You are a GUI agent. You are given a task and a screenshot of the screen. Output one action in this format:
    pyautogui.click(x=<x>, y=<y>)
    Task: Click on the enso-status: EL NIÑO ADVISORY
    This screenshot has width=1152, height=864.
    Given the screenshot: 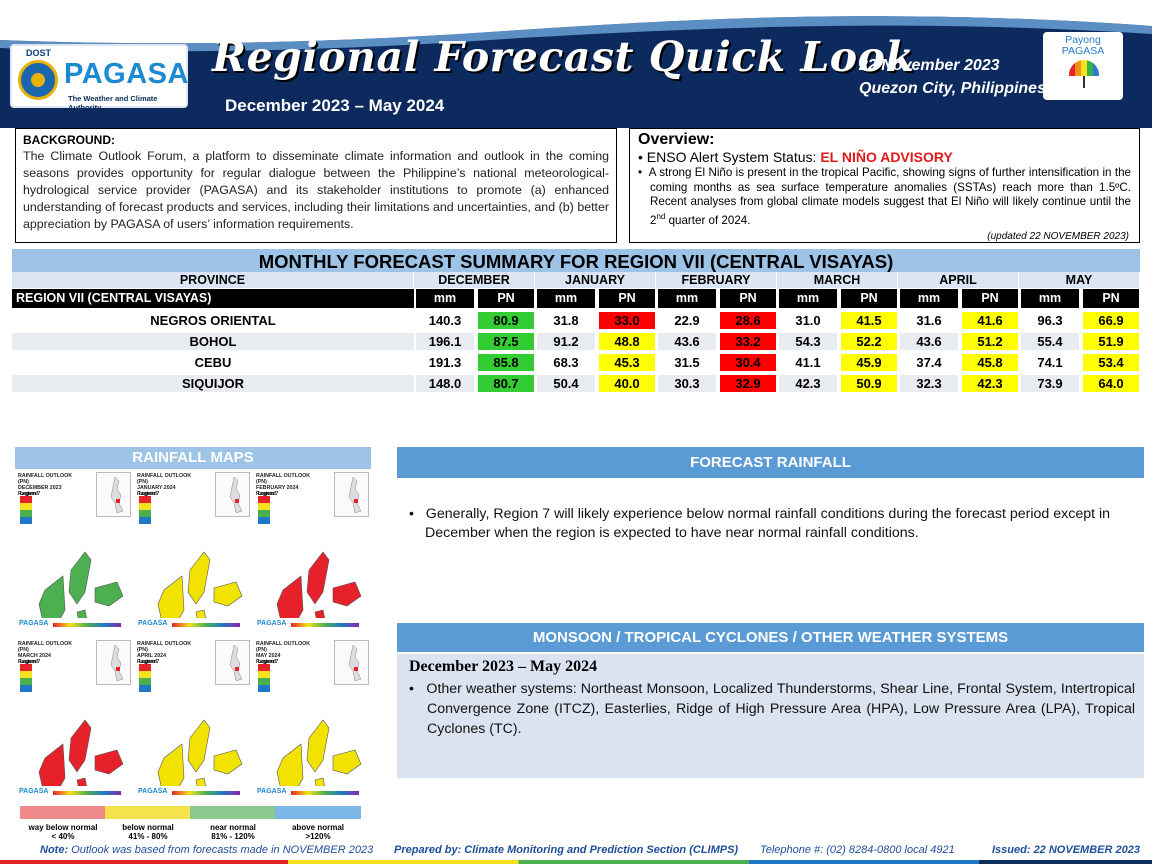 What is the action you would take?
    pyautogui.click(x=886, y=157)
    